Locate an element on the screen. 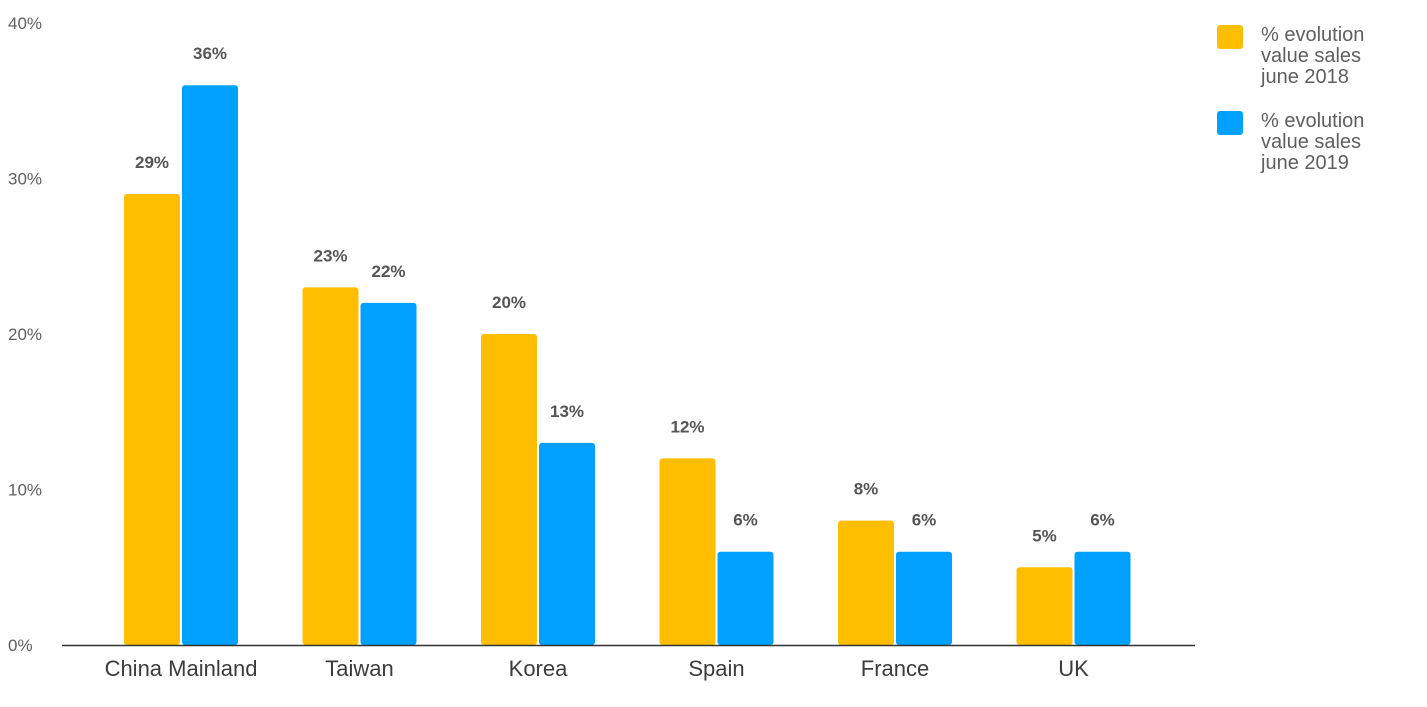 The image size is (1427, 707). data-label: 12% is located at coordinates (687, 426).